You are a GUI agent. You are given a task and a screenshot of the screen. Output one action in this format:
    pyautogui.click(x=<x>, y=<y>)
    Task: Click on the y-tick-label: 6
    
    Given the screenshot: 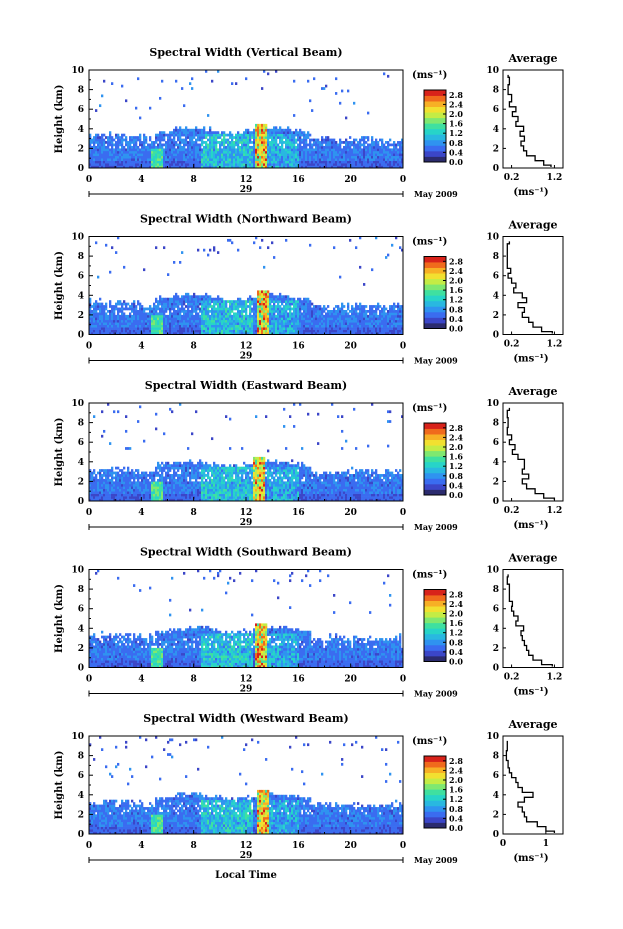 What is the action you would take?
    pyautogui.click(x=81, y=110)
    